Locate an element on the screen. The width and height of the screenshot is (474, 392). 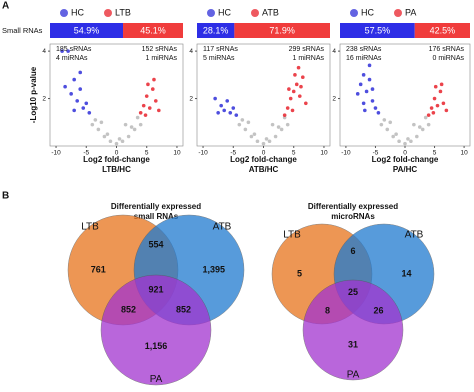
venn-value: 31 is located at coordinates (353, 344).